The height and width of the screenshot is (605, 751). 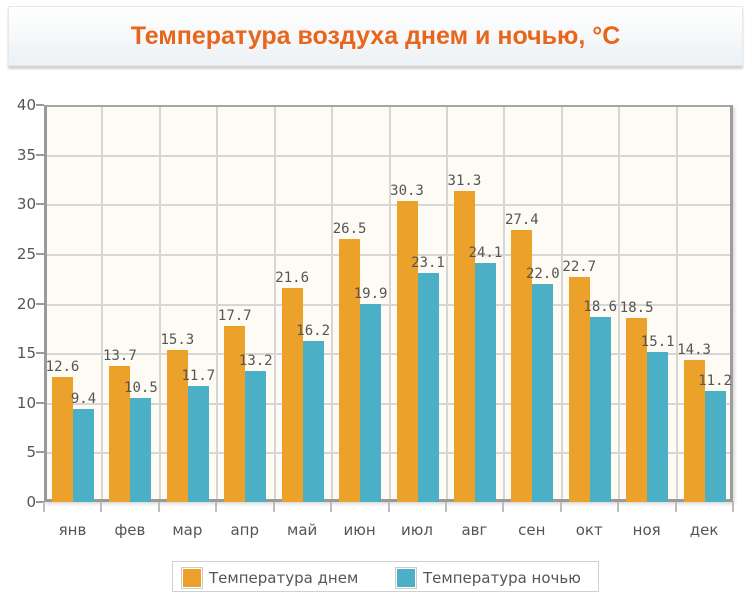 I want to click on value-label-day: 27.4, so click(x=521, y=220).